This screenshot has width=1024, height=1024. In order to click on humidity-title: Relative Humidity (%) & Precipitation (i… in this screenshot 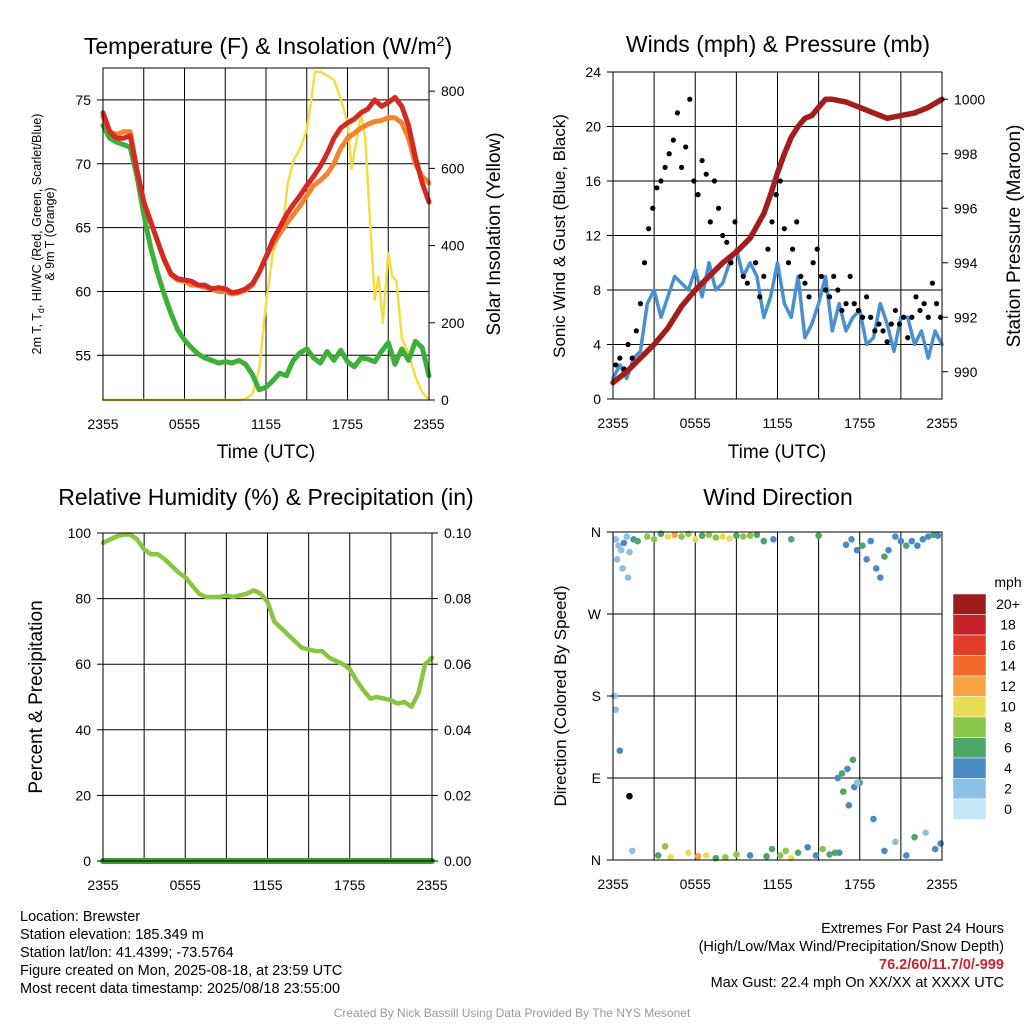, I will do `click(265, 497)`.